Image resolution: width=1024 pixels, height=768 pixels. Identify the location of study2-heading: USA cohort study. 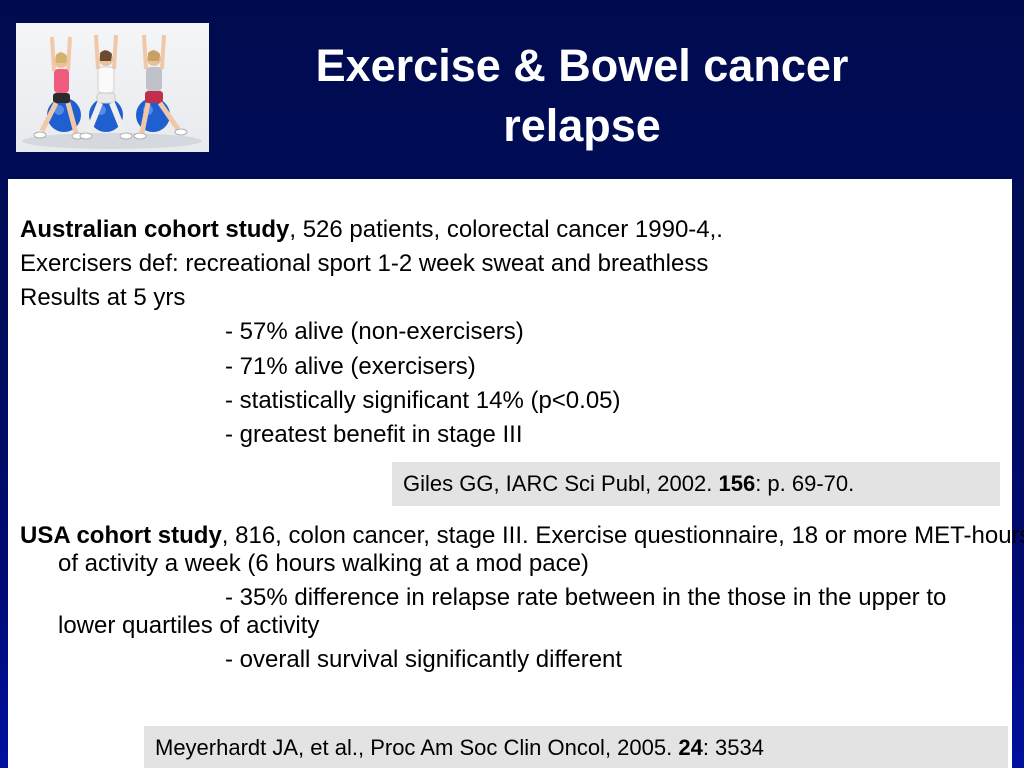
(121, 535).